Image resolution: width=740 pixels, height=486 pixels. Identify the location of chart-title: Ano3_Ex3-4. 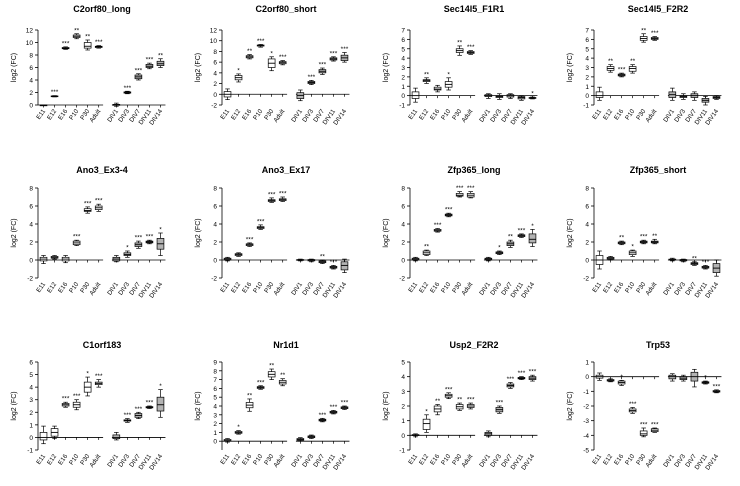
(102, 170).